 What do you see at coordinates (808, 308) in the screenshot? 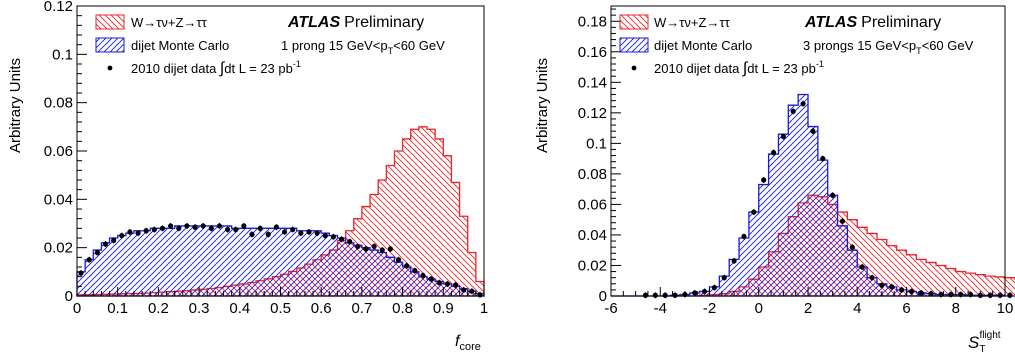
I see `x-tick-label: 2` at bounding box center [808, 308].